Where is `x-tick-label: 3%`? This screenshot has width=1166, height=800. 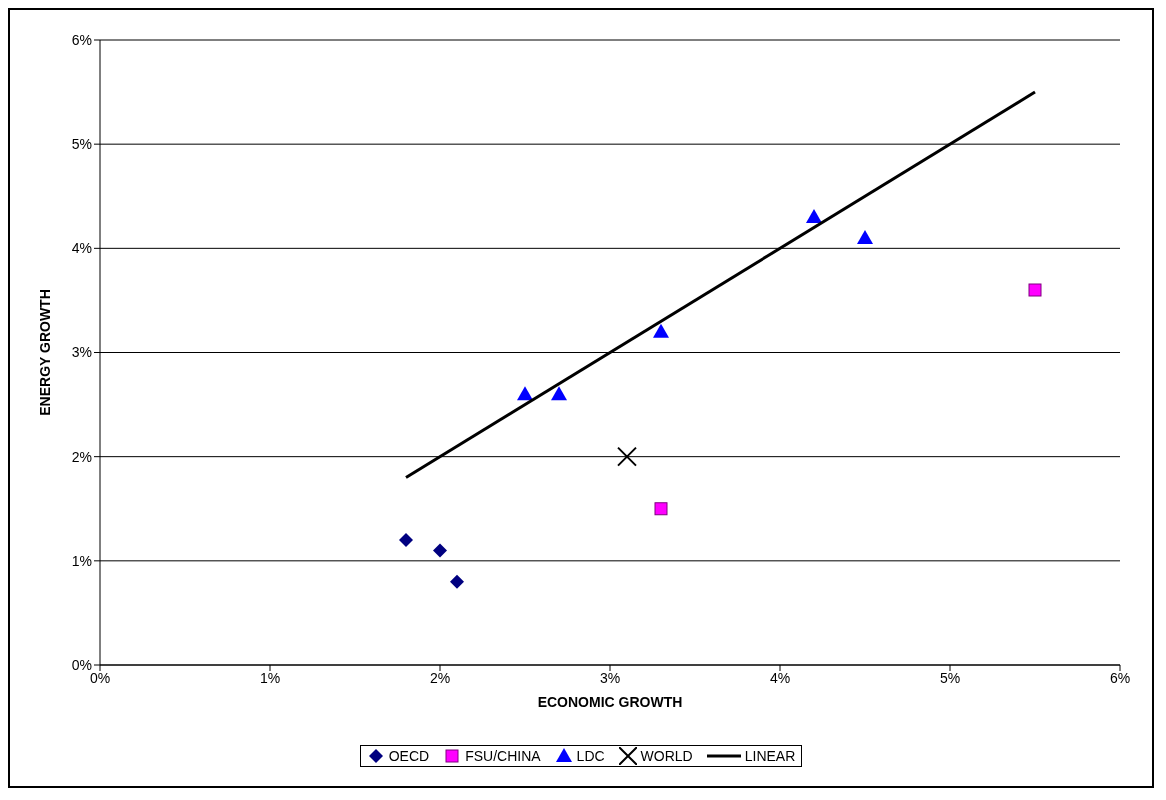
x-tick-label: 3% is located at coordinates (610, 677).